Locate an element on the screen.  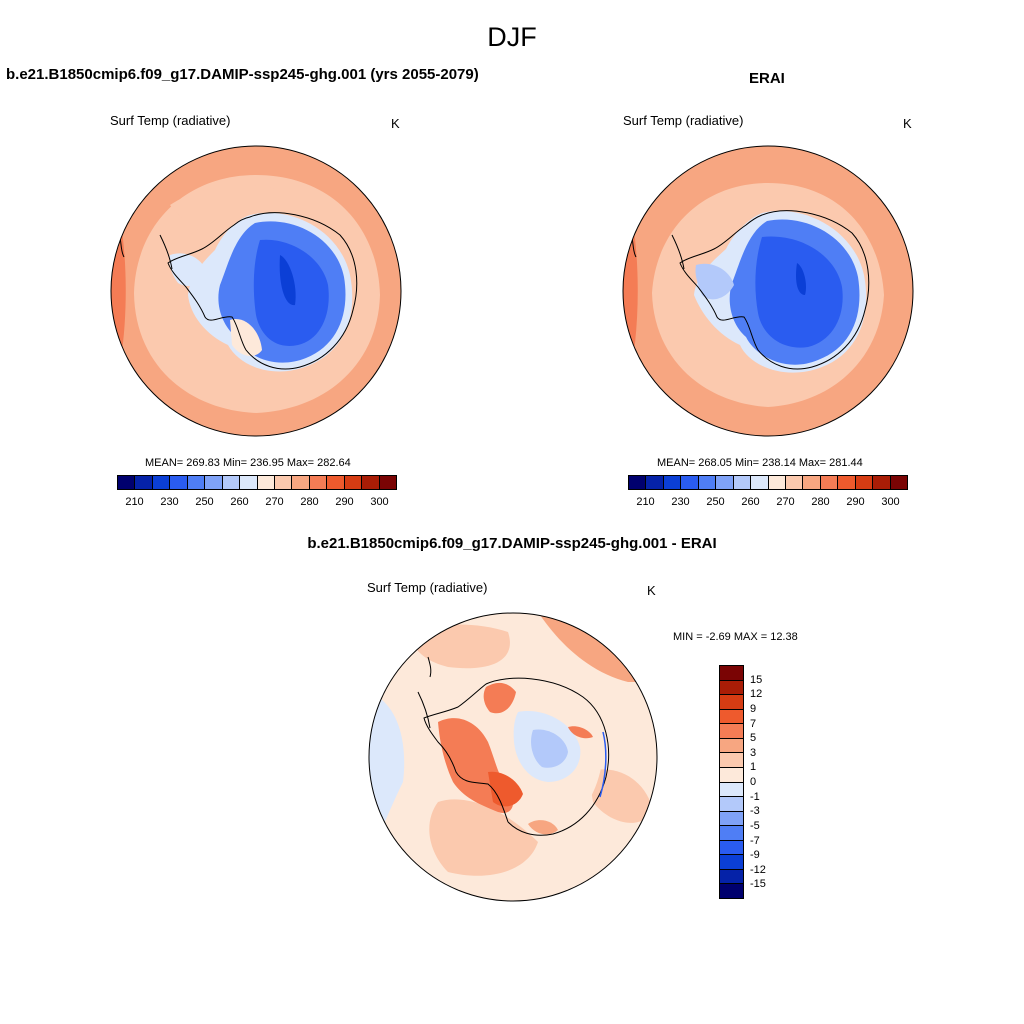
obs-polar-map is located at coordinates (768, 291).